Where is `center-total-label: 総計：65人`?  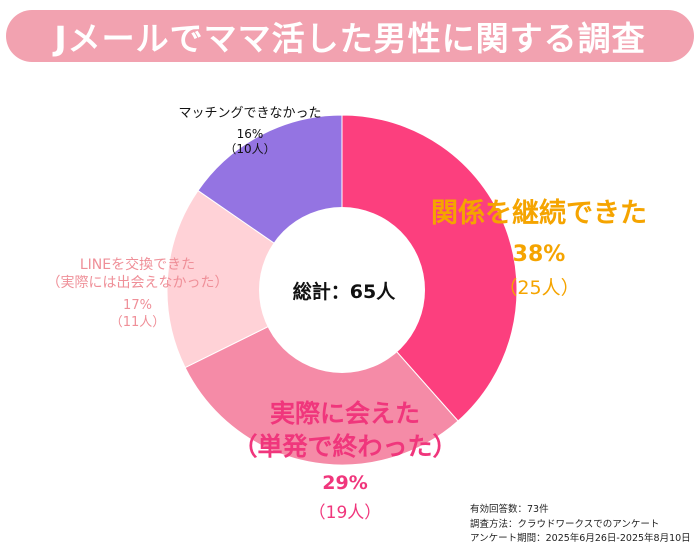 center-total-label: 総計：65人 is located at coordinates (344, 291).